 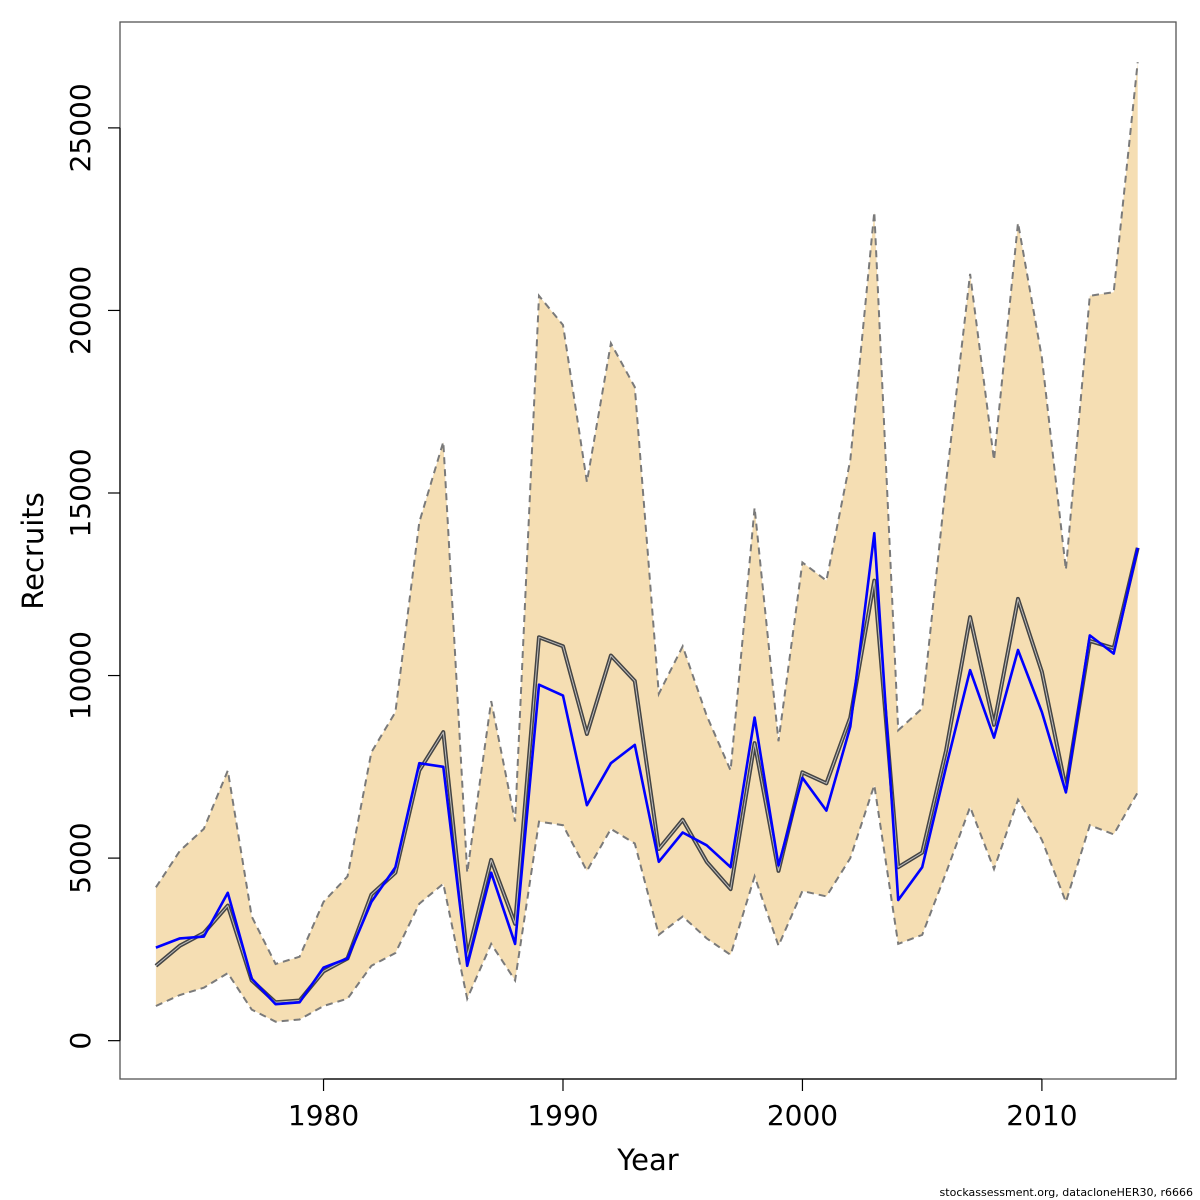 I want to click on x-tick-label: 2010, so click(x=1041, y=1115).